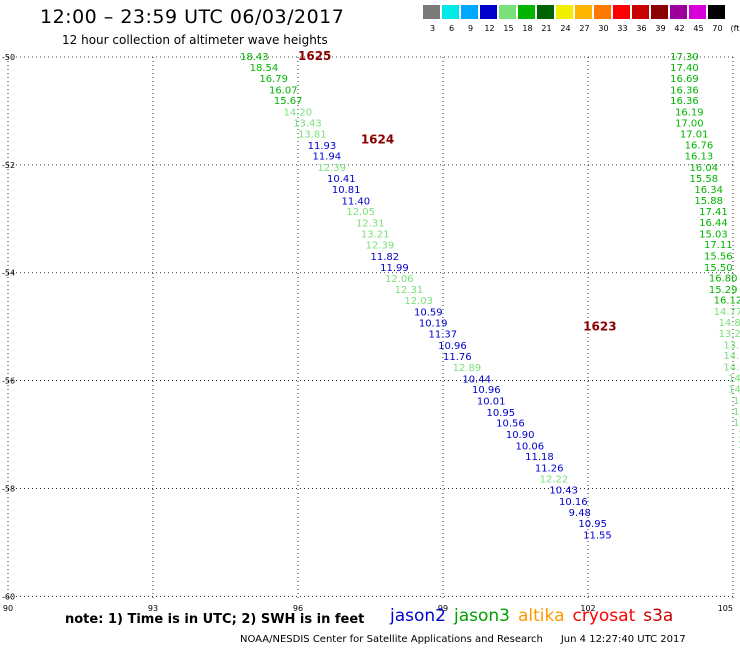  Describe the element at coordinates (467, 368) in the screenshot. I see `wave-height-point: 12.89` at that location.